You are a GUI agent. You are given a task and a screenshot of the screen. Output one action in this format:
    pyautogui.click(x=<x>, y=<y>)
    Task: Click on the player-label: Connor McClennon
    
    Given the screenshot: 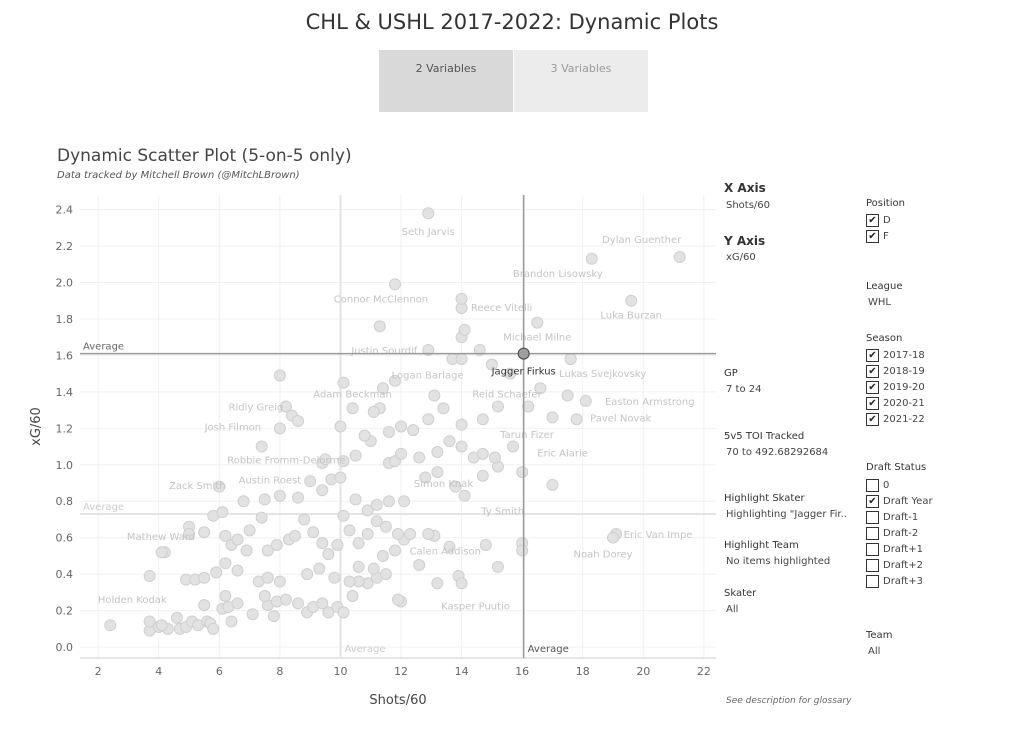 What is the action you would take?
    pyautogui.click(x=381, y=299)
    